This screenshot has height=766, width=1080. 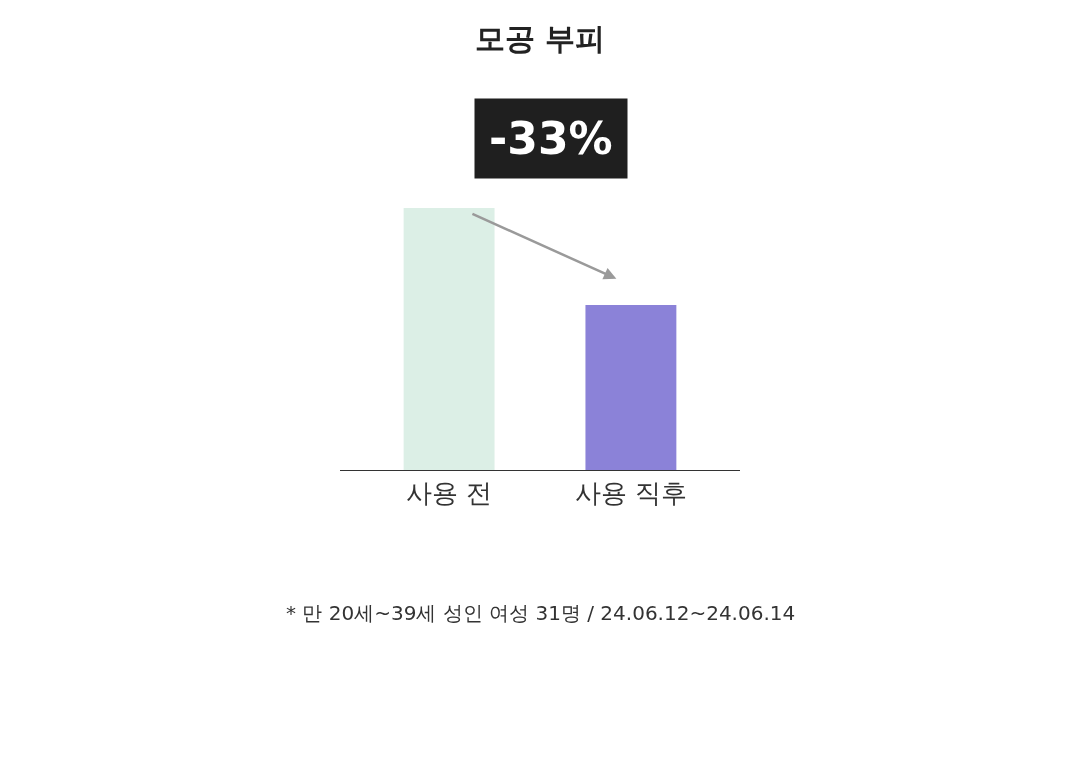 I want to click on text: * 만 20세~39세 성인 여성 31명 / 24.06.12~24.06.14, so click(x=541, y=613).